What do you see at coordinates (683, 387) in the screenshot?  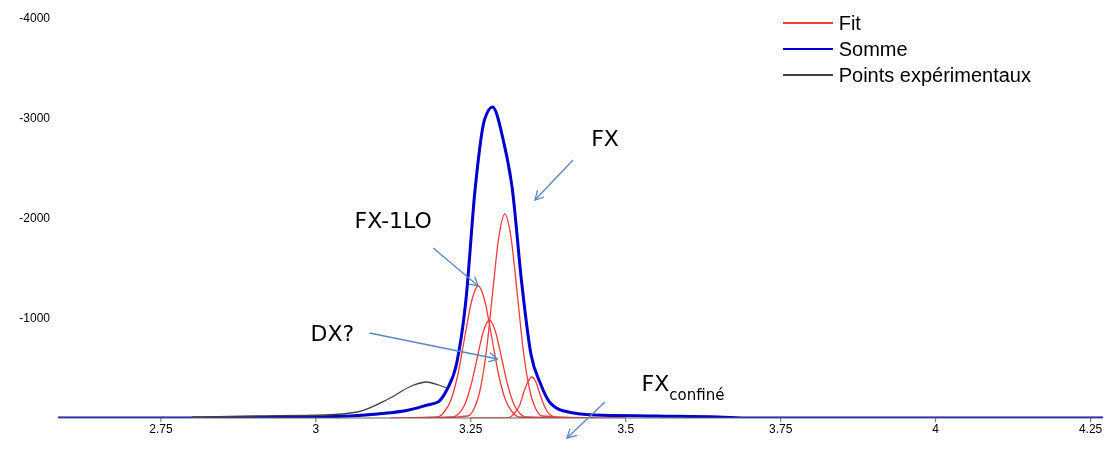 I see `annotation: FX$_{confiné}$` at bounding box center [683, 387].